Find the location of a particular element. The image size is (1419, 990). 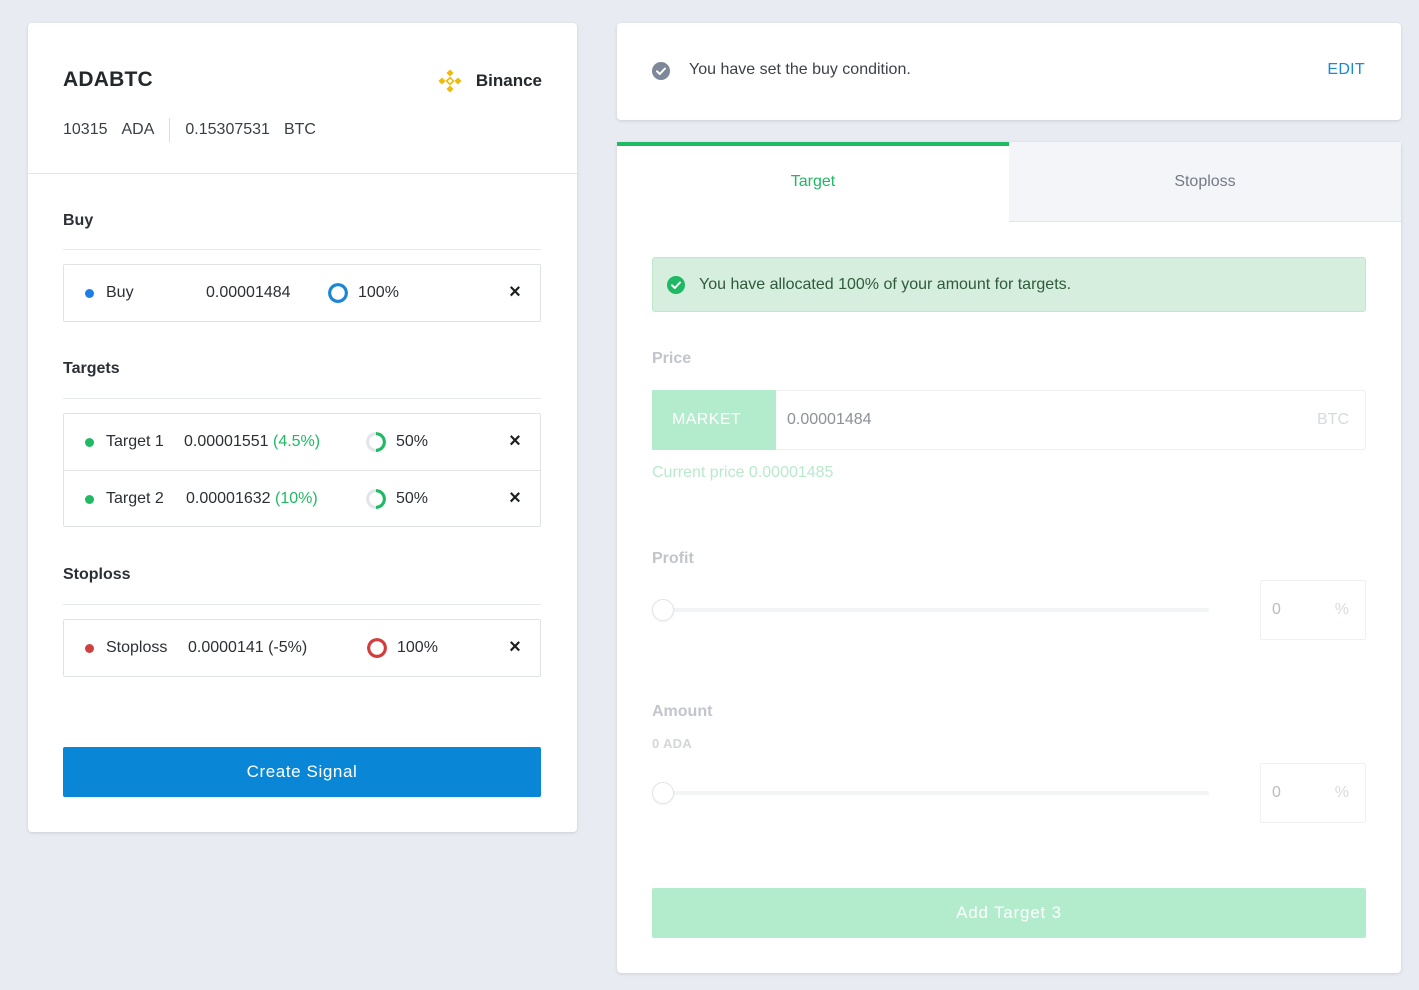

stoploss-allocation: 100% is located at coordinates (417, 647).